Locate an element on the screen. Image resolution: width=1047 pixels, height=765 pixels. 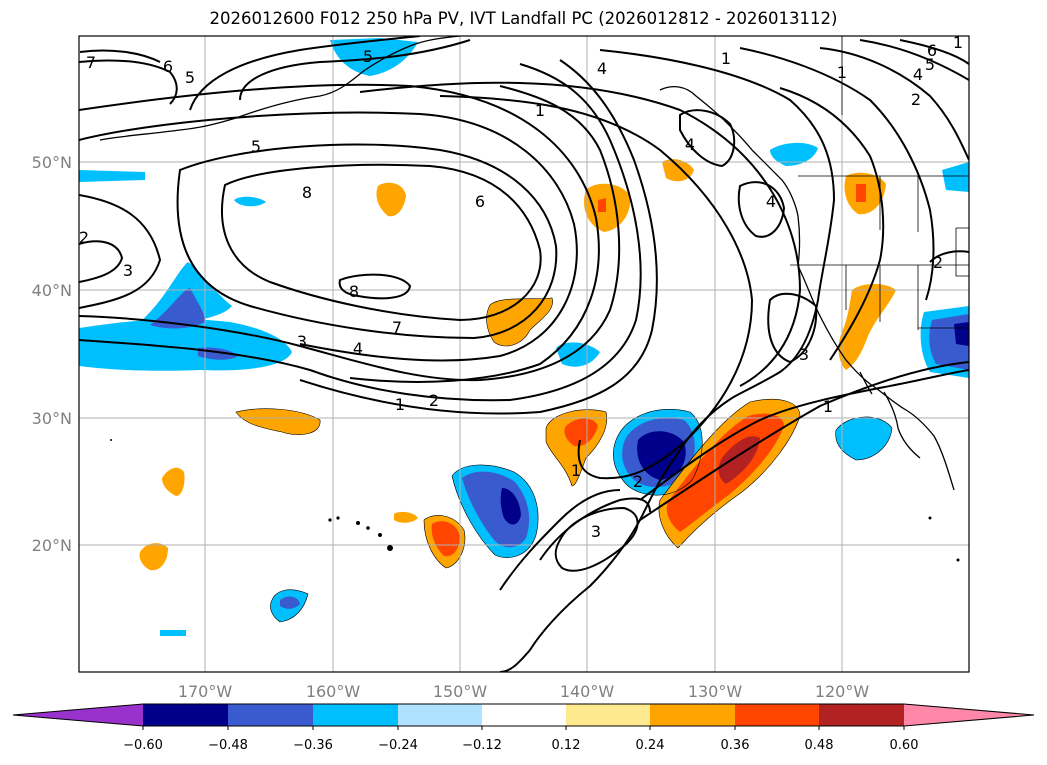
lon-label-150w: 150°W is located at coordinates (460, 691).